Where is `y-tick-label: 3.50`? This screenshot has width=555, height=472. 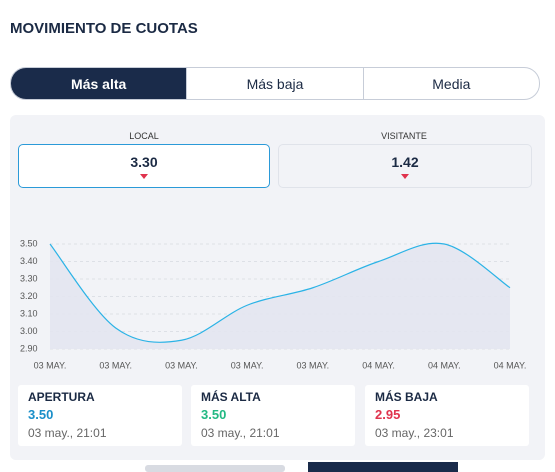
y-tick-label: 3.50 is located at coordinates (29, 243).